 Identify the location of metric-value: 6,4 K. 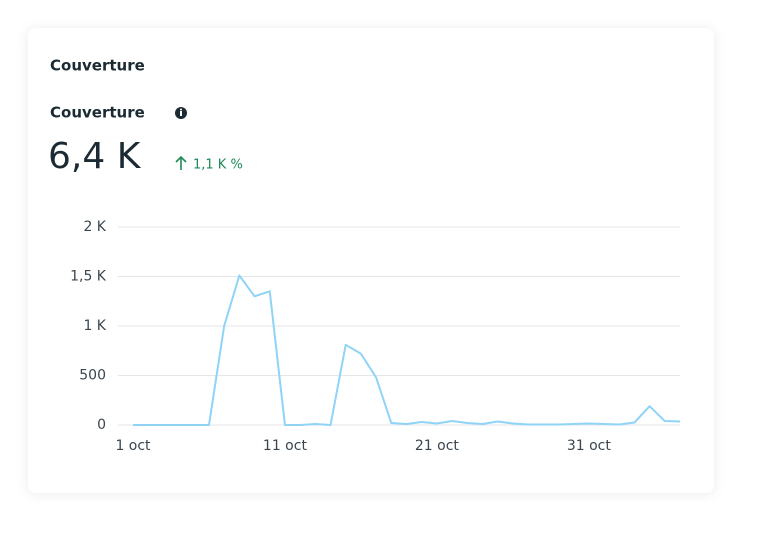
(95, 156).